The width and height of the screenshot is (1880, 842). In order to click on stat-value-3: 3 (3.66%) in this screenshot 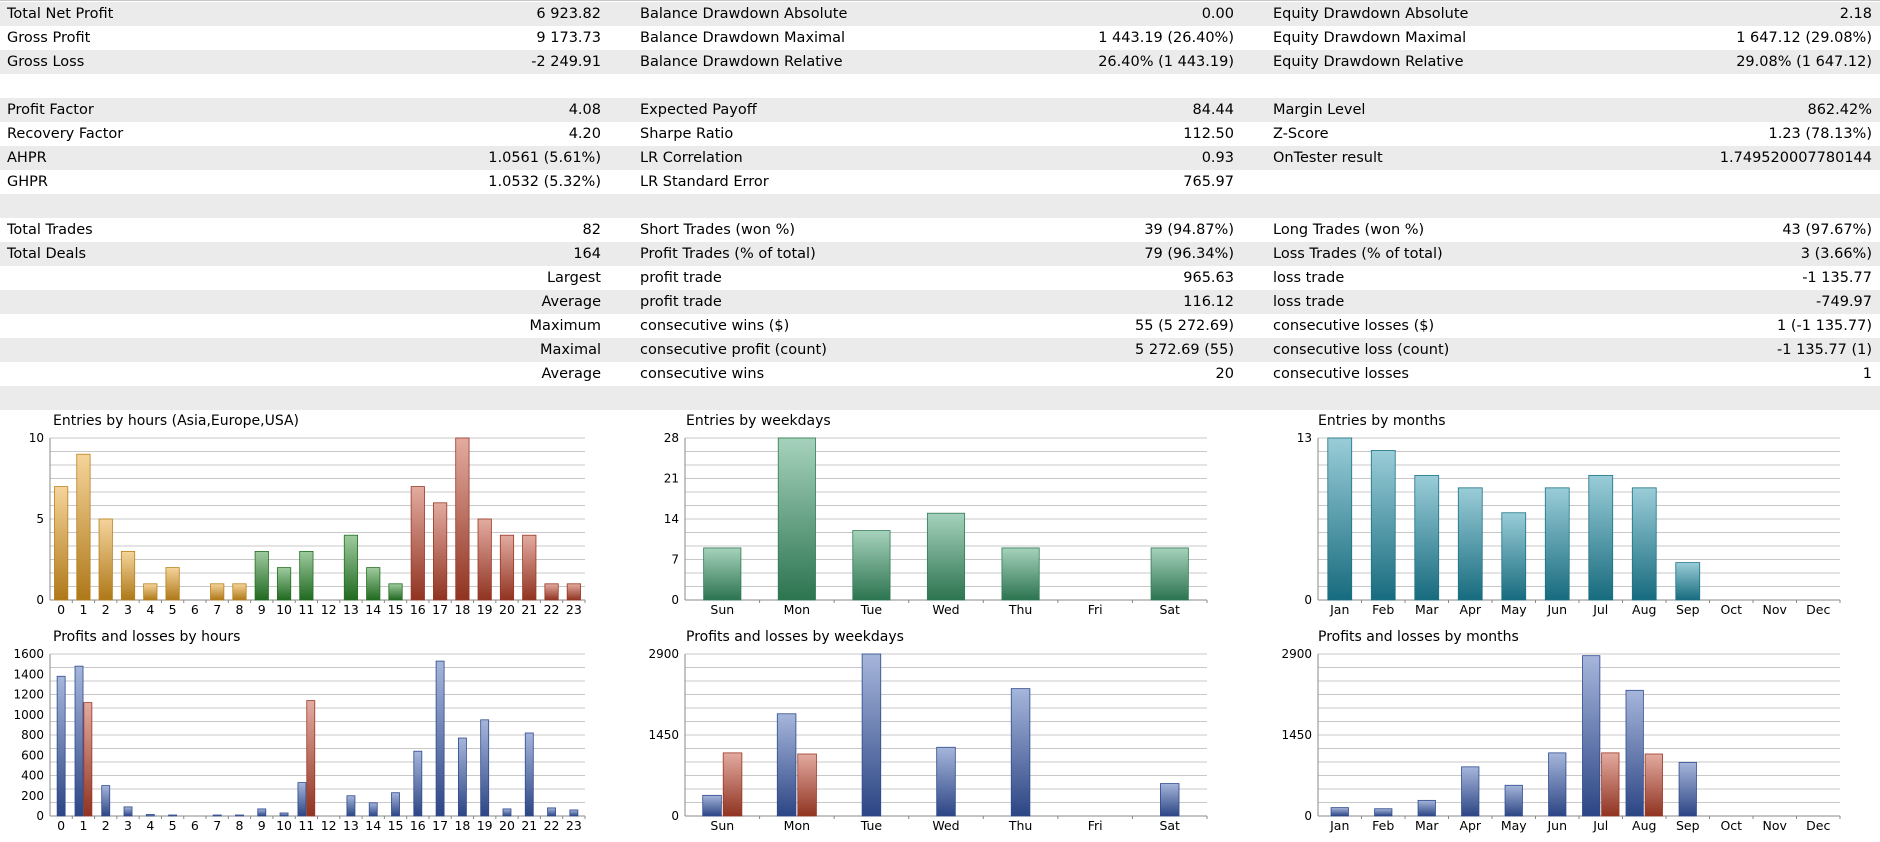, I will do `click(1836, 254)`.